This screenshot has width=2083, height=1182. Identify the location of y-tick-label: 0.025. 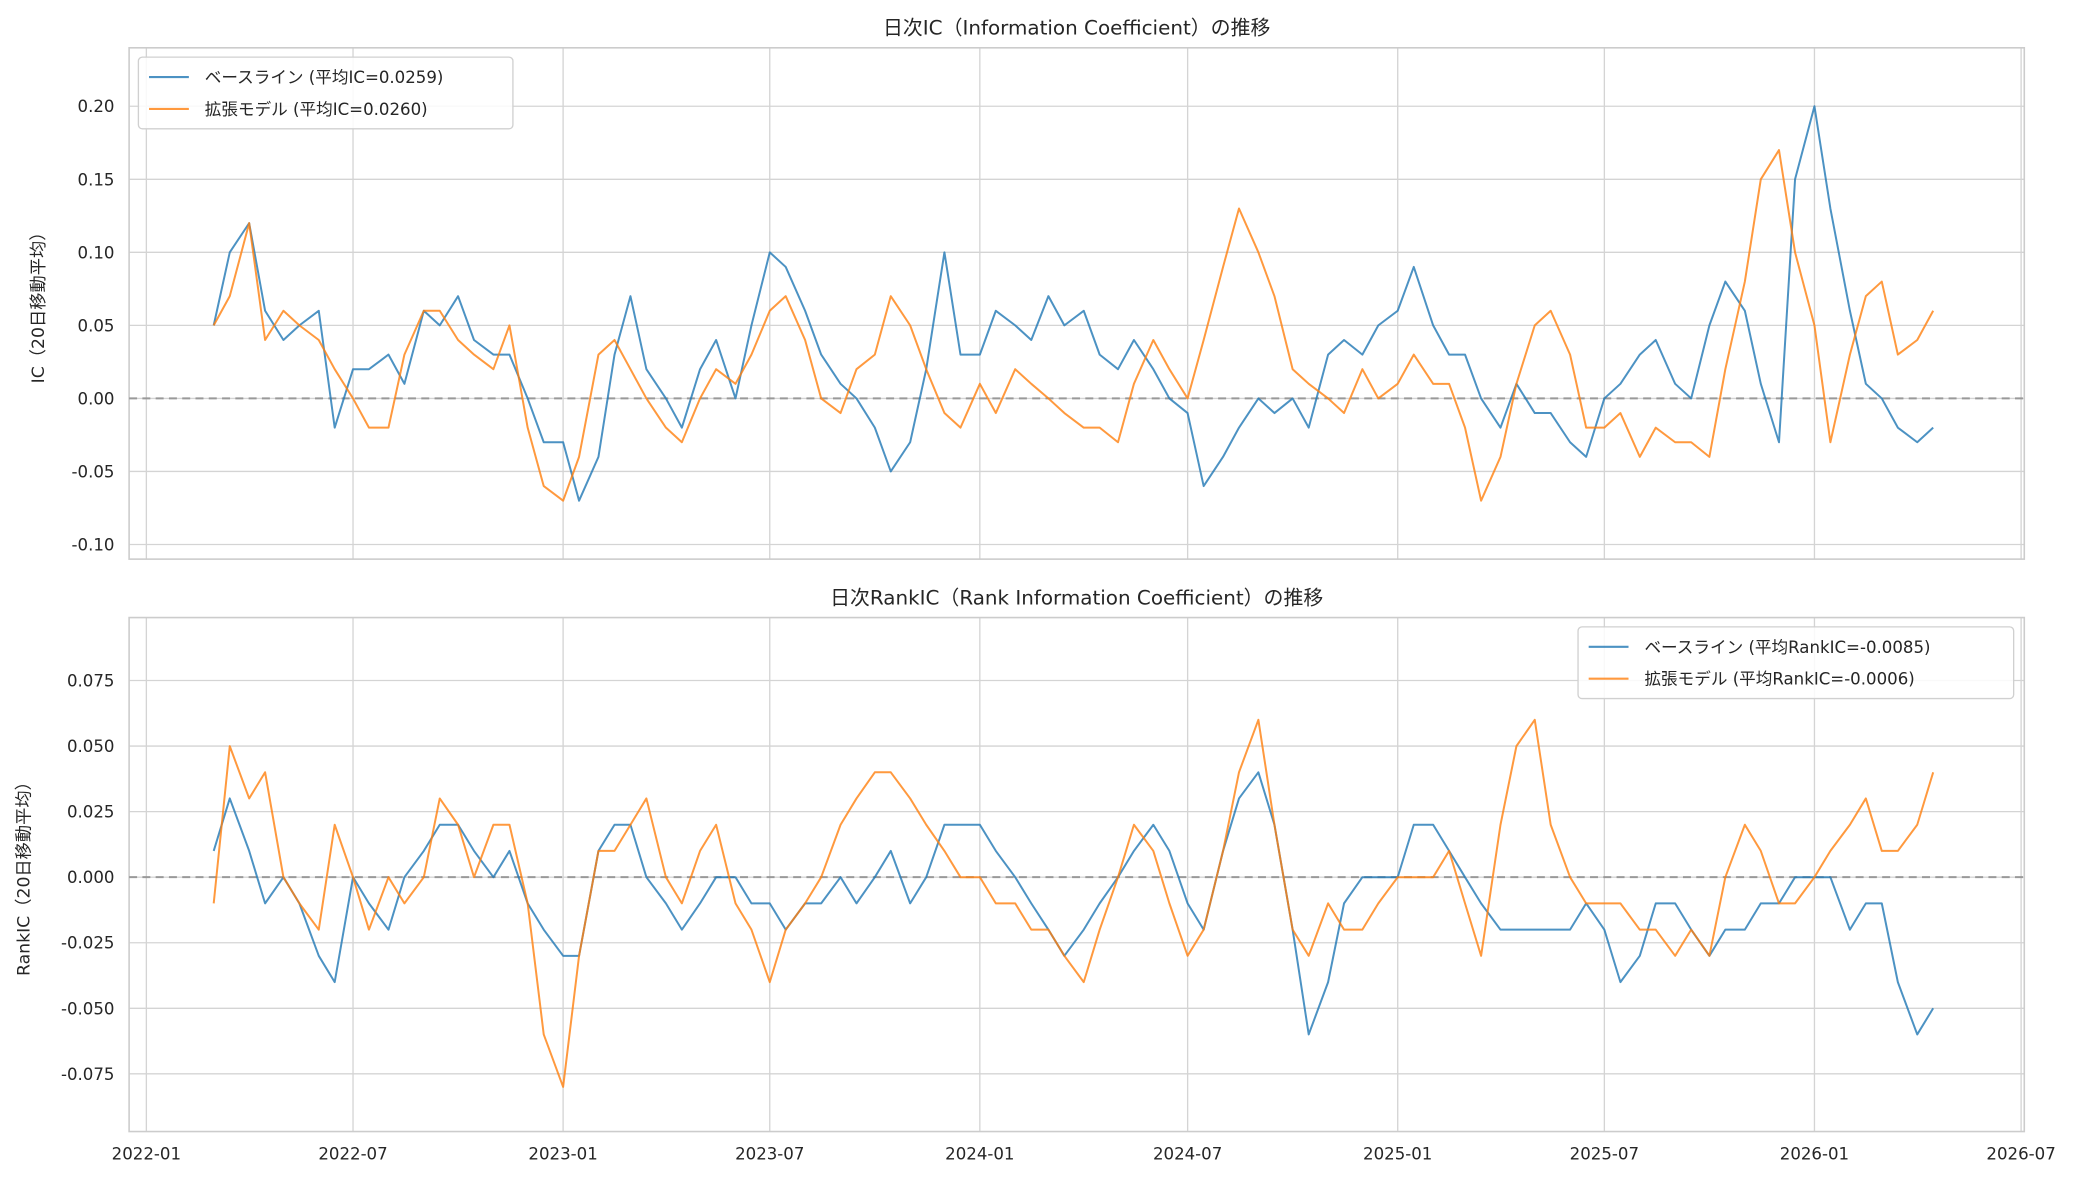
(91, 812).